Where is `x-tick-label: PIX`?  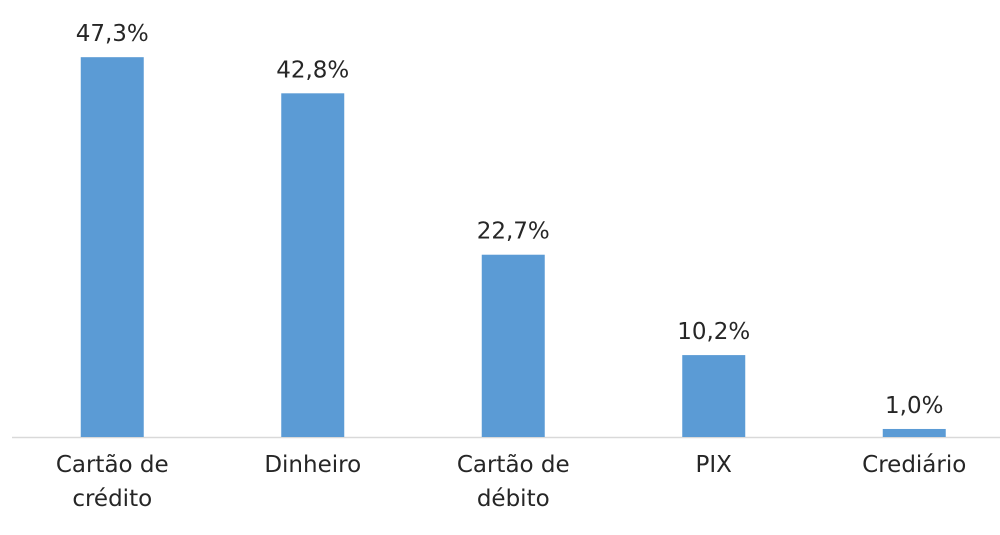 x-tick-label: PIX is located at coordinates (713, 465).